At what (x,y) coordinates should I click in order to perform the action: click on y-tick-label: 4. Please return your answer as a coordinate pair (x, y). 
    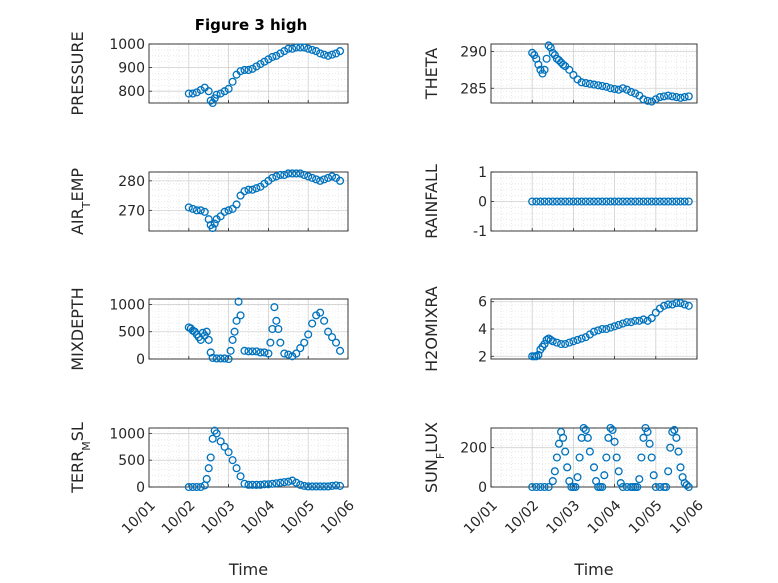
    Looking at the image, I should click on (482, 330).